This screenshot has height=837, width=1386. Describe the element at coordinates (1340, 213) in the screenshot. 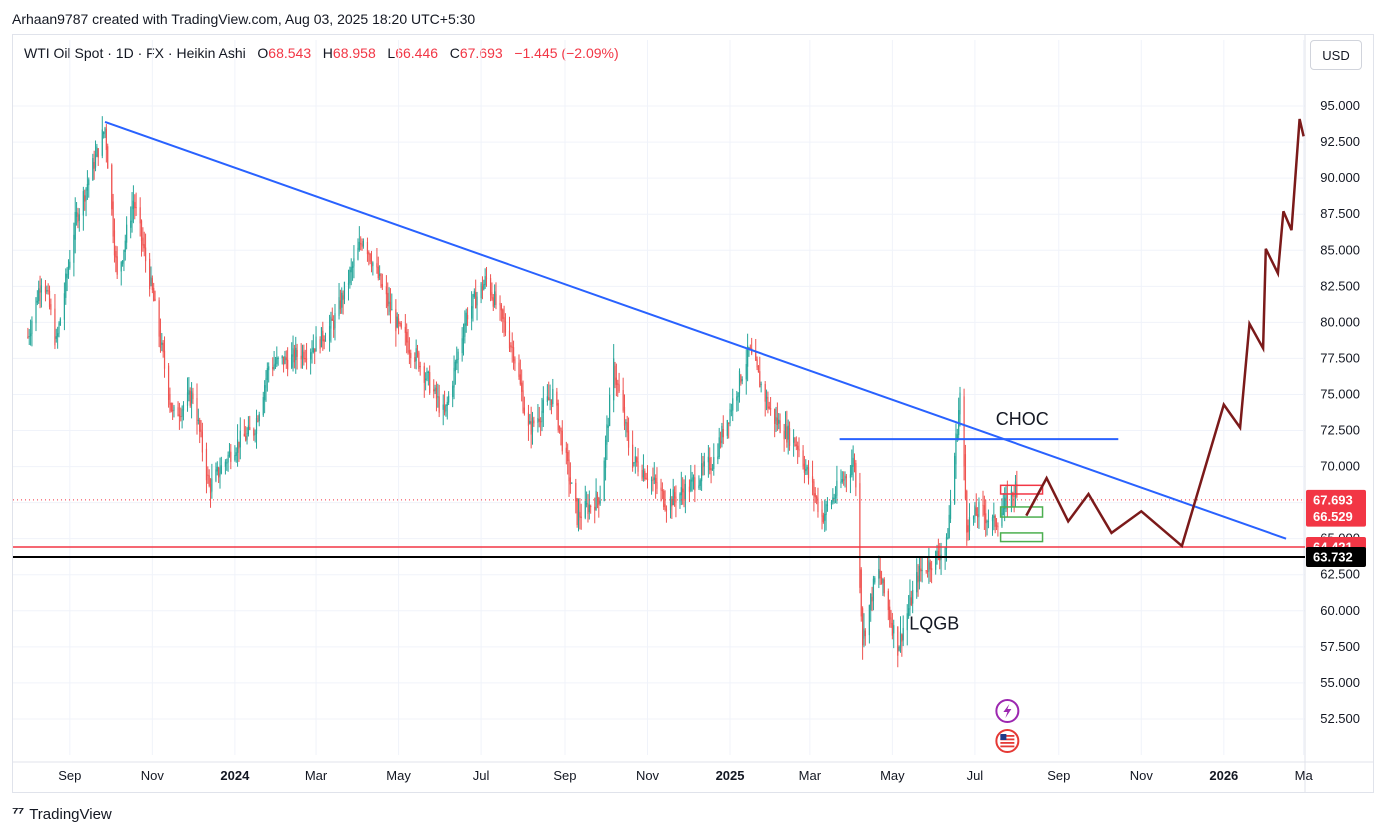

I see `price-tick-label: 87.500` at that location.